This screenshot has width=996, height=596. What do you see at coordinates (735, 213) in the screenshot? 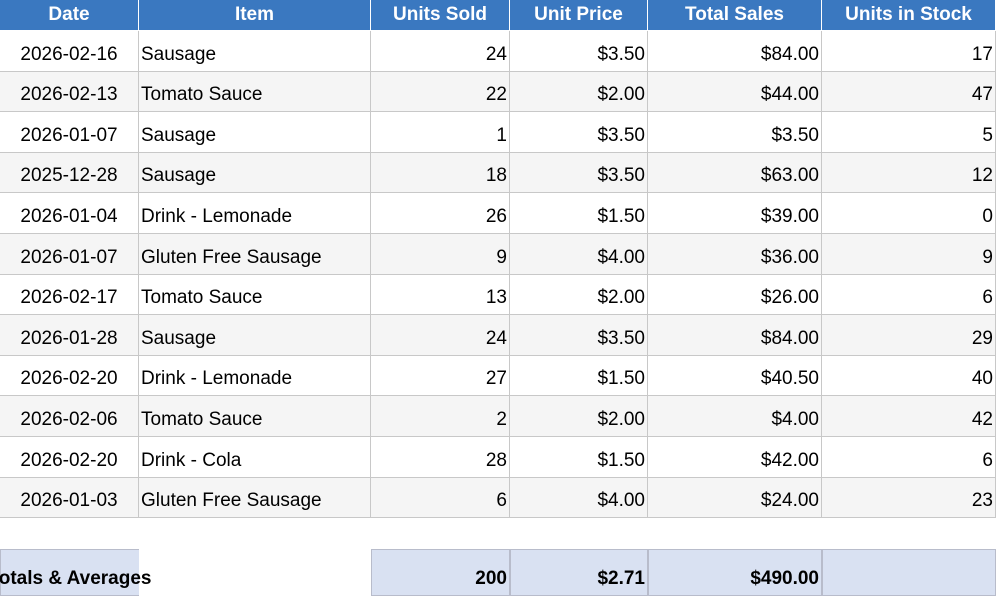
I see `table-cell: $39.00` at bounding box center [735, 213].